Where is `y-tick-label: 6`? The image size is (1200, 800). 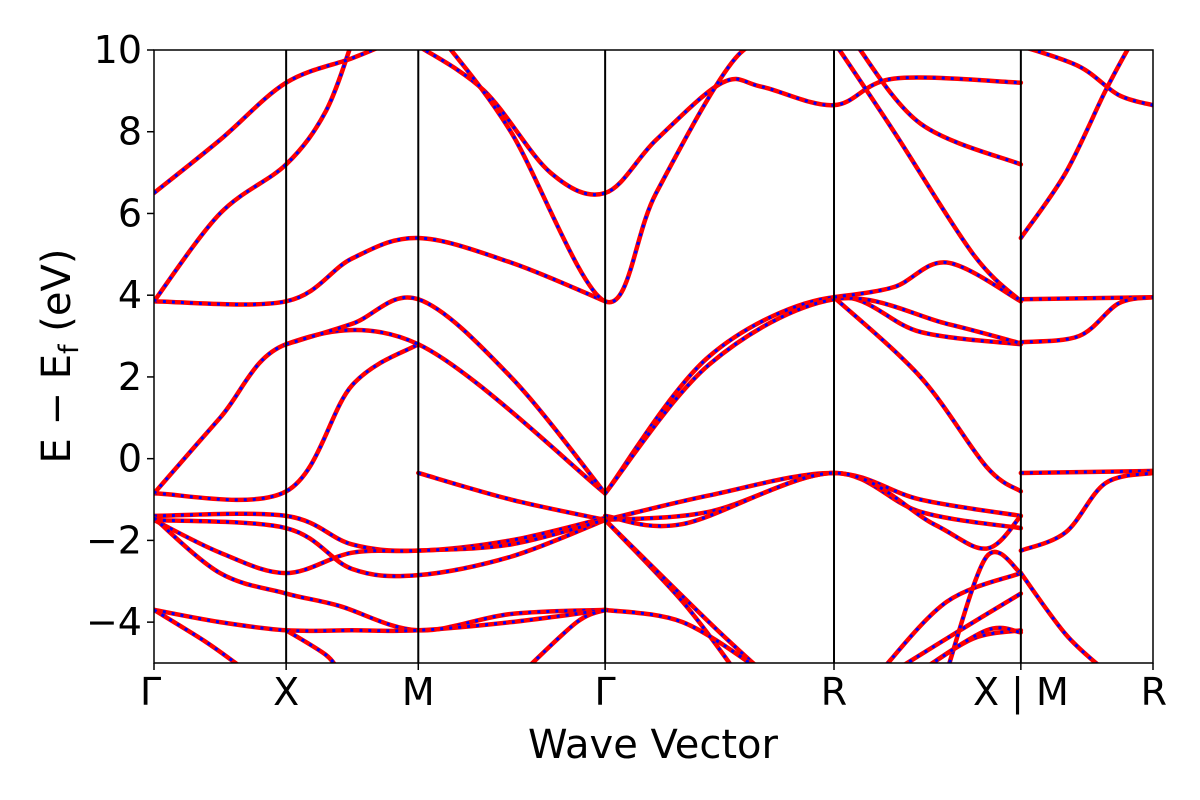 y-tick-label: 6 is located at coordinates (130, 213).